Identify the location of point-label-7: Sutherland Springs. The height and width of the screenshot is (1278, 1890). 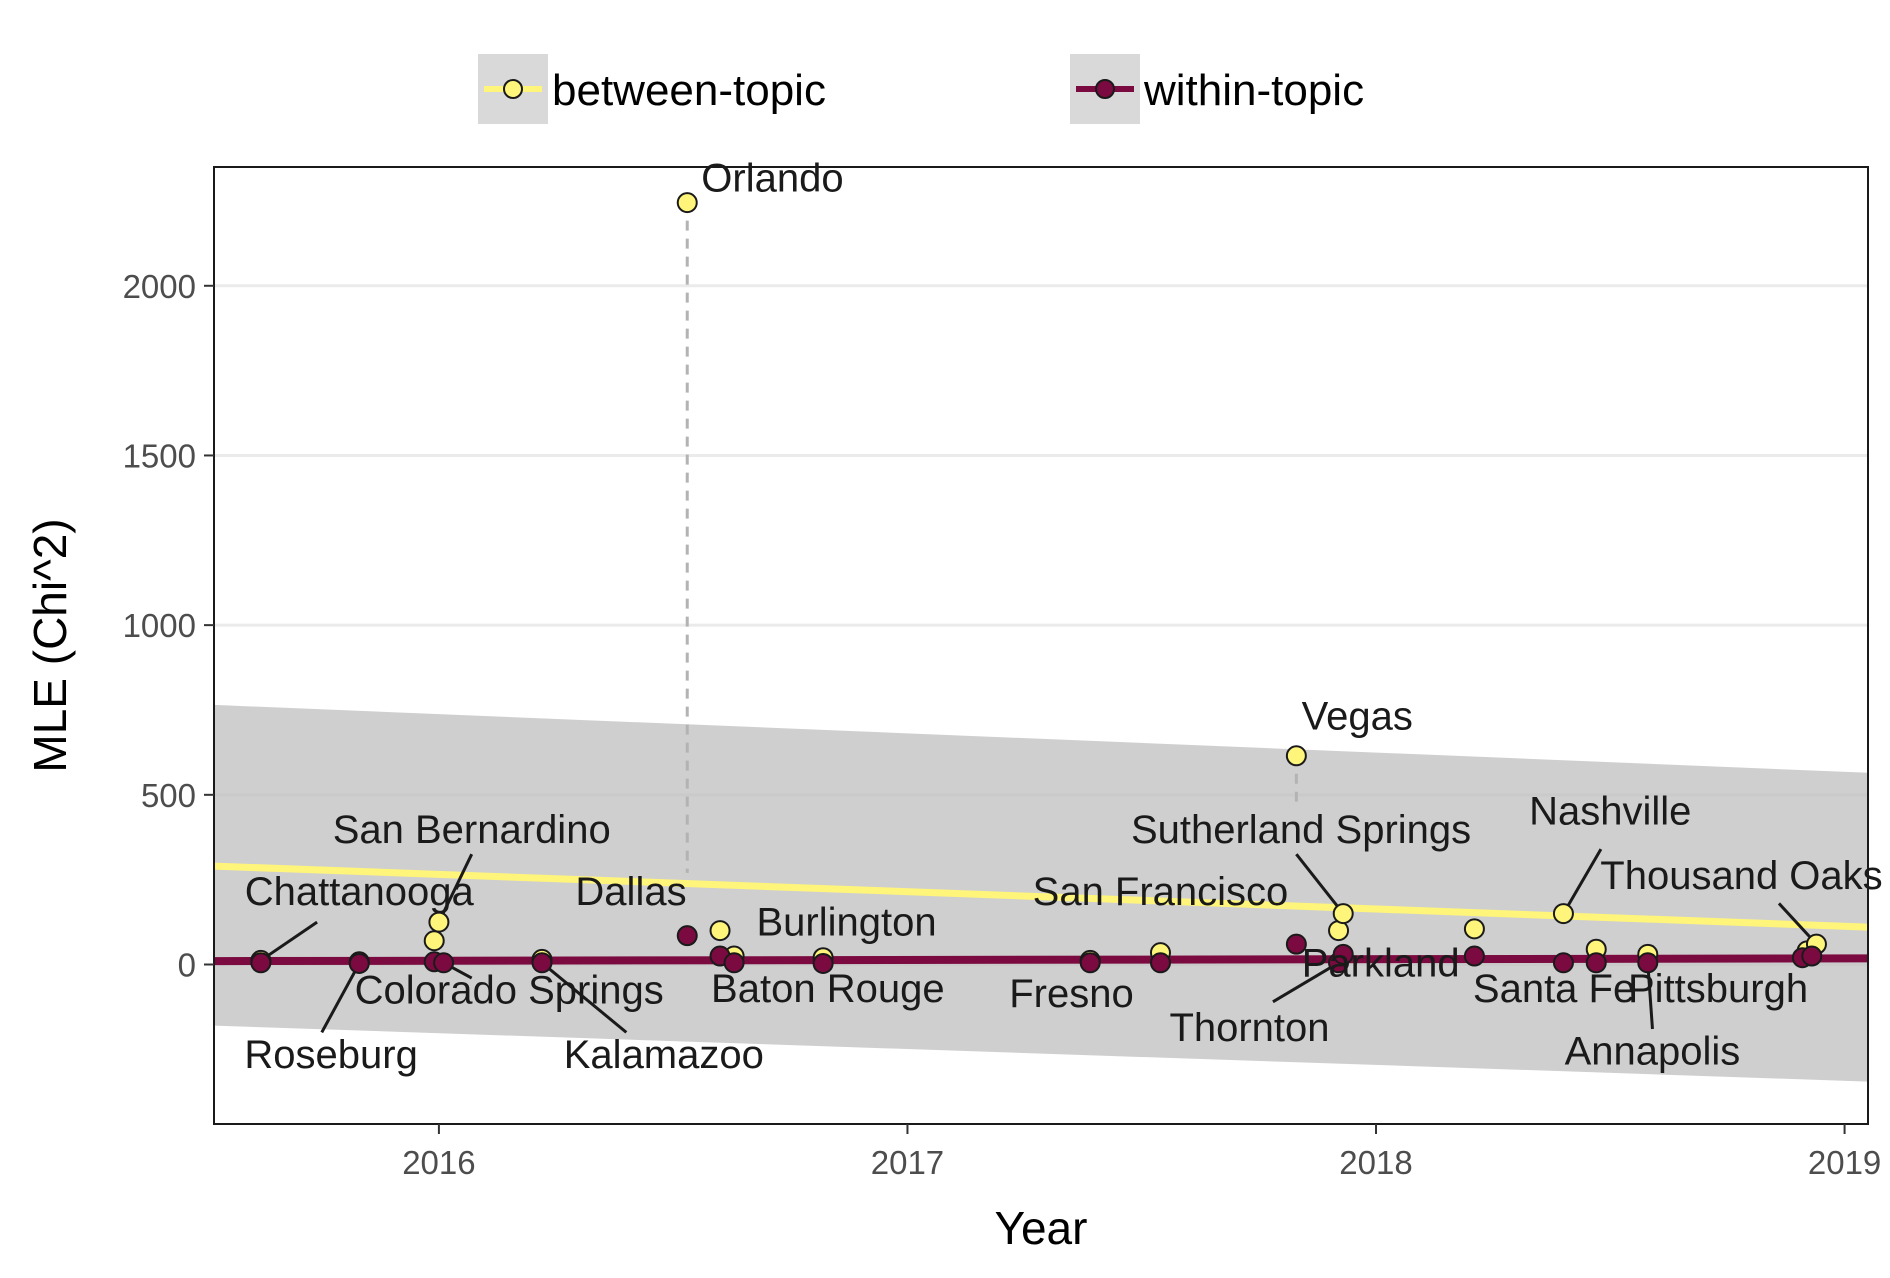
(1301, 830).